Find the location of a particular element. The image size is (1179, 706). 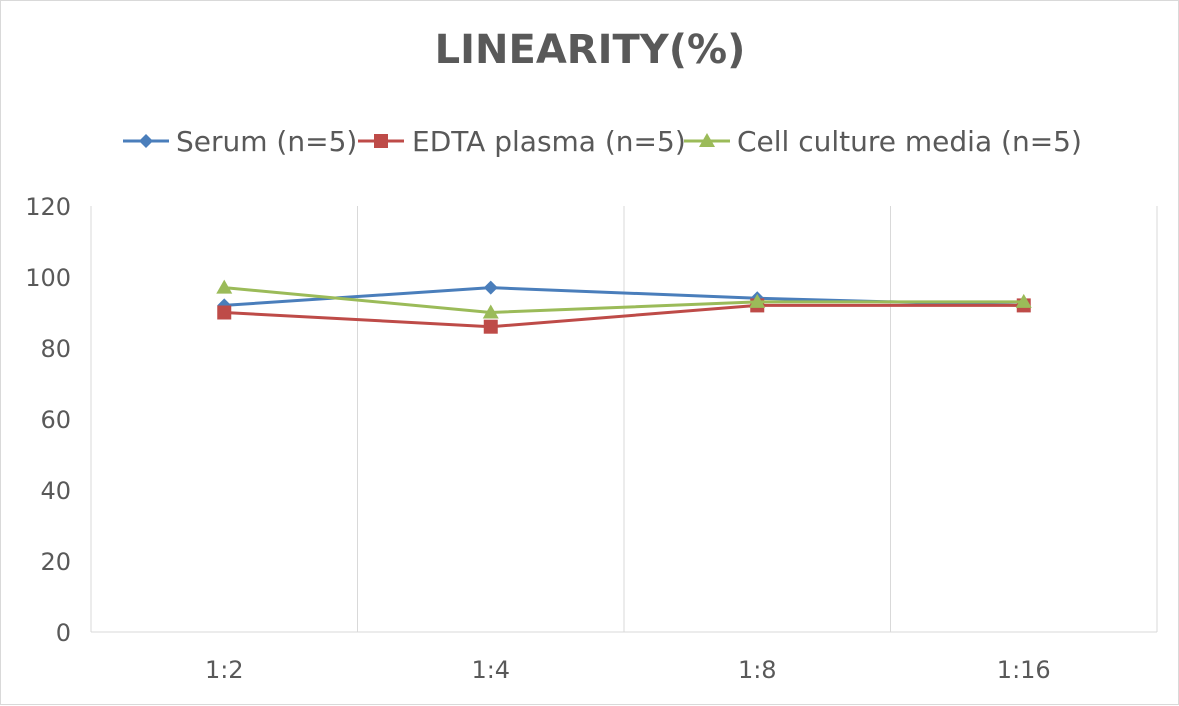

x-tick-label: 1:4 is located at coordinates (490, 670).